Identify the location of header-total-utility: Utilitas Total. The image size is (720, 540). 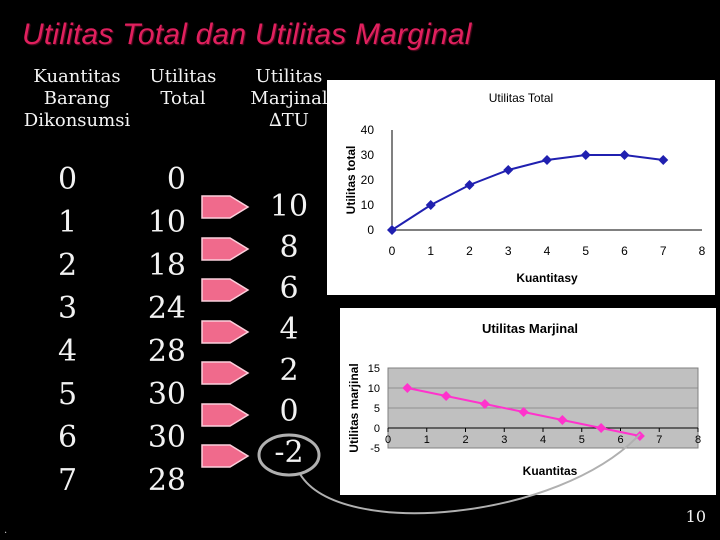
(183, 88).